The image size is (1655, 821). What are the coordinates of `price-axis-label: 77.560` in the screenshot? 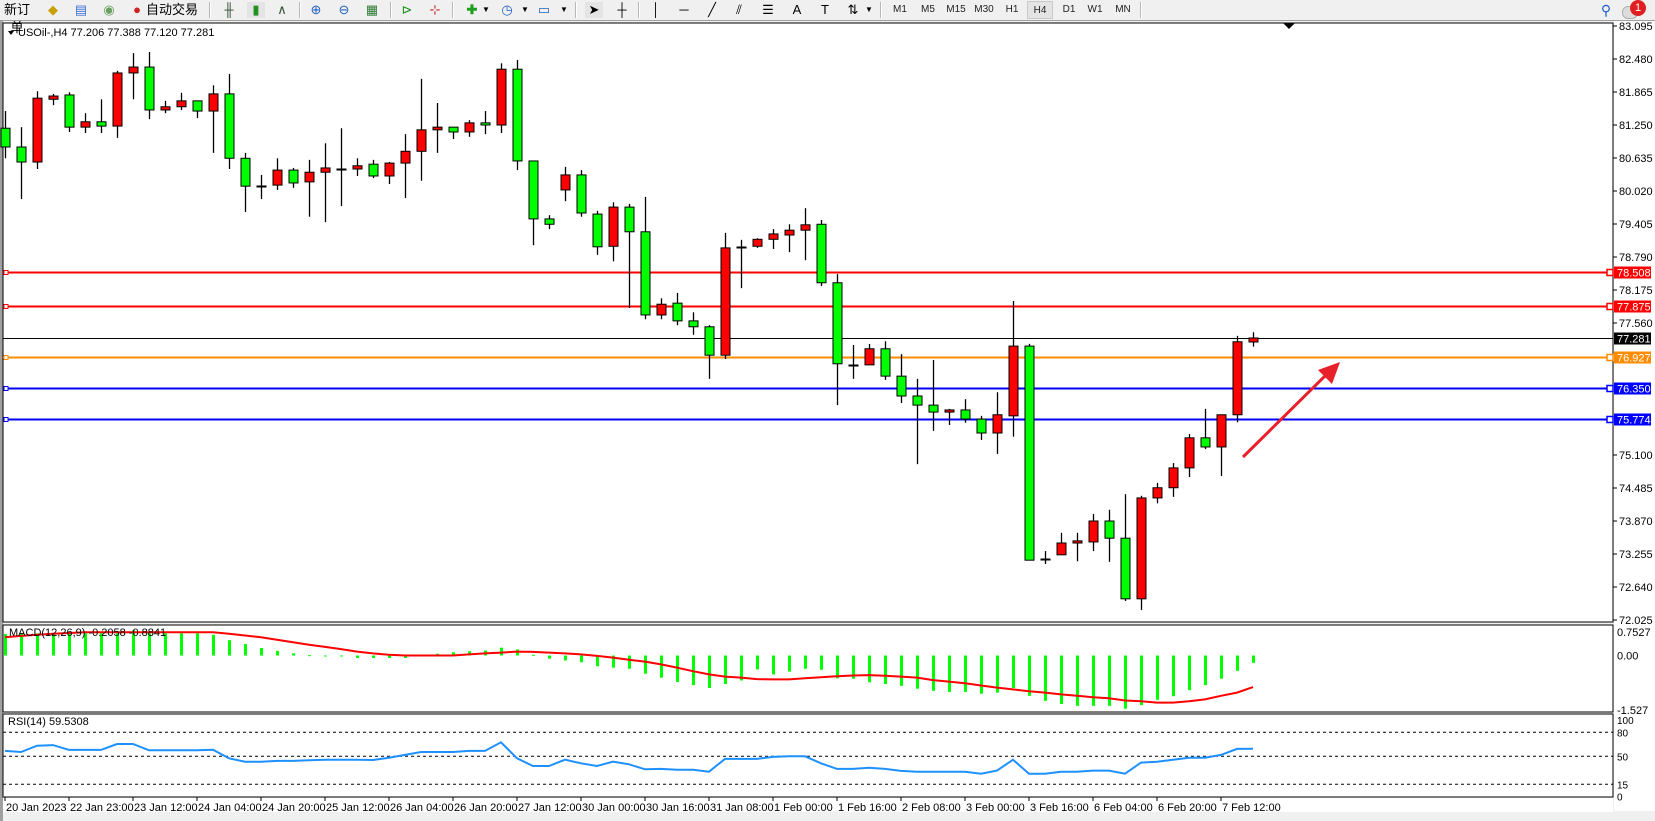 It's located at (1636, 324).